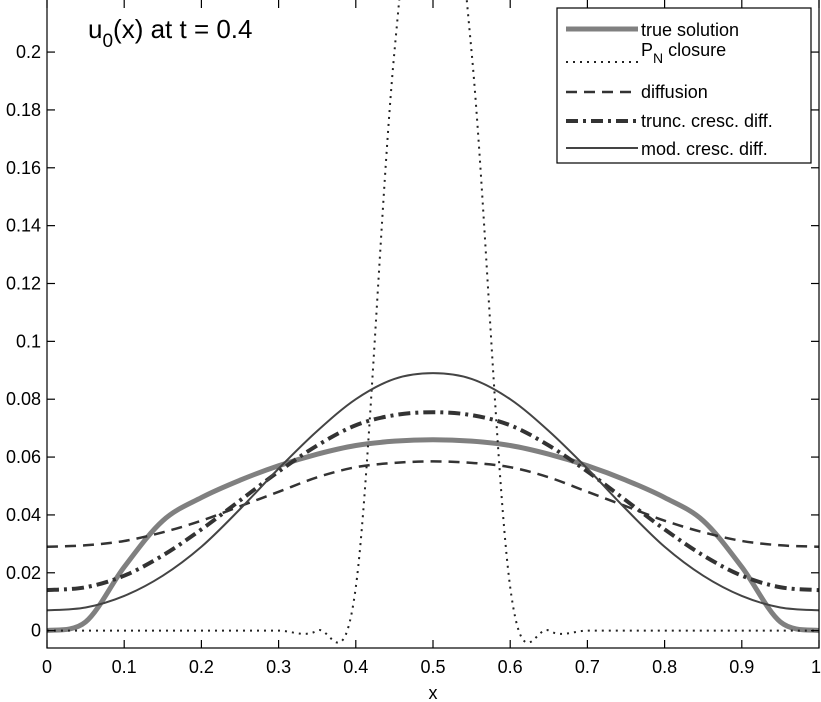  I want to click on x-tick-label: 0.7, so click(587, 667).